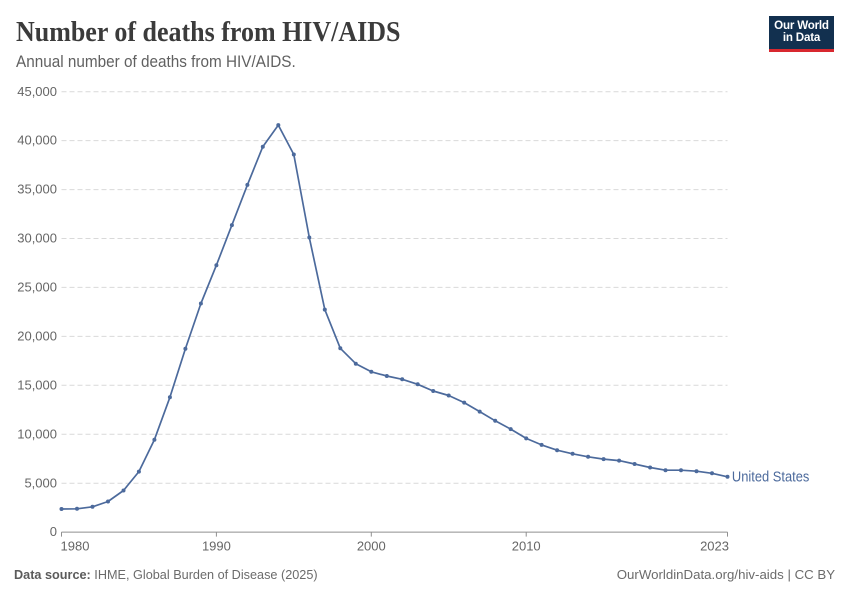  I want to click on svg-text: 45,000, so click(37, 91).